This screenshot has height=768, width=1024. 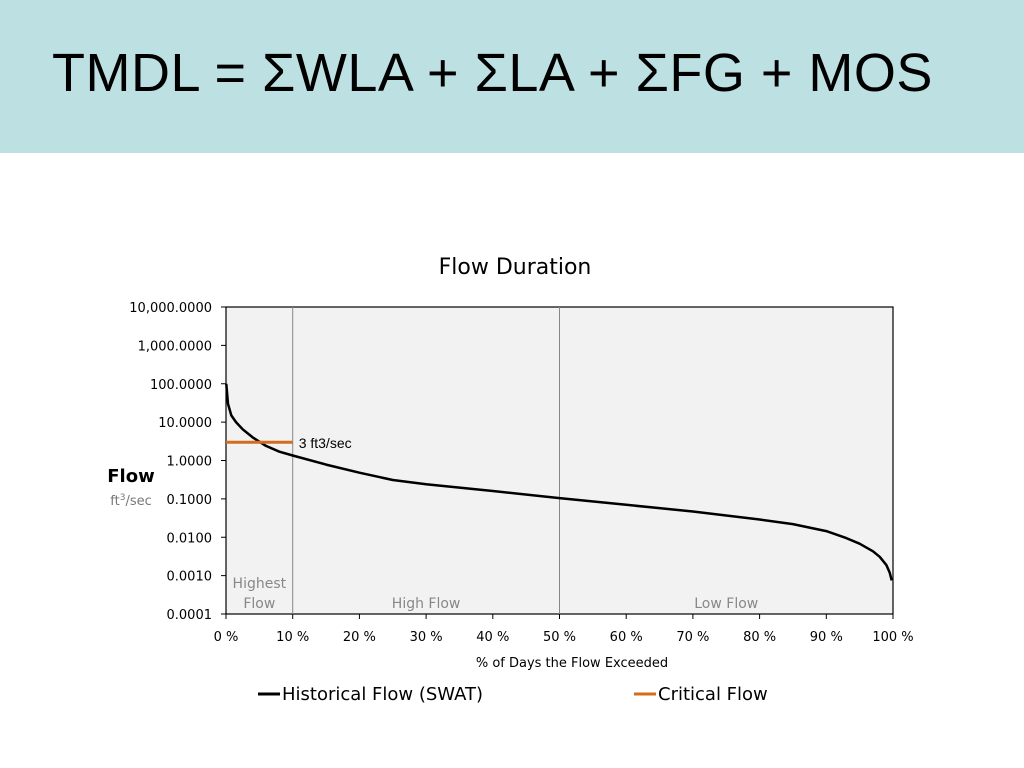 I want to click on zone-labels: Highest Flow High Flow Low Flow, so click(x=496, y=594).